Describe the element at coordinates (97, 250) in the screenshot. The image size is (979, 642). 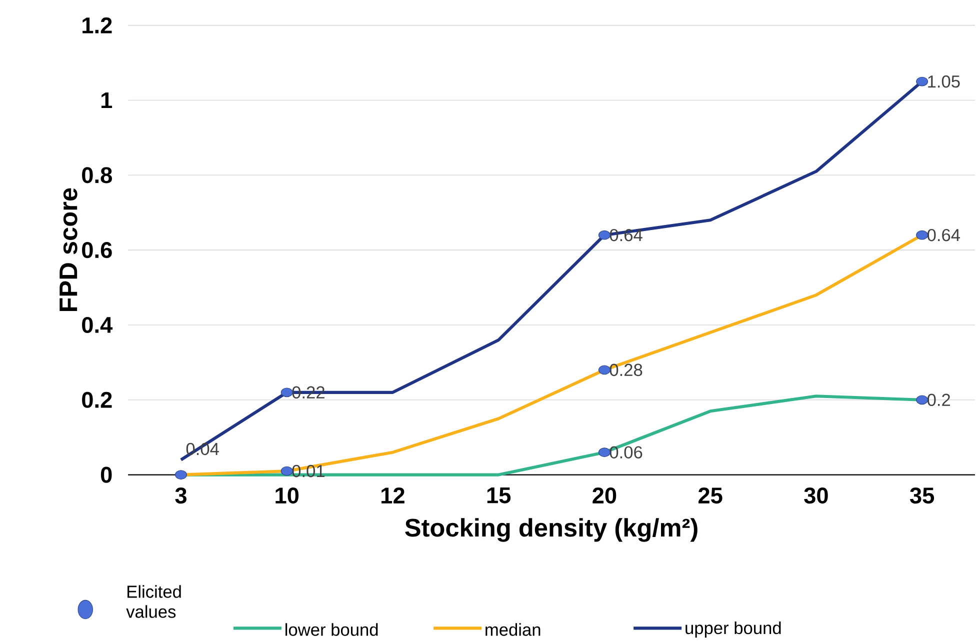
I see `y-tick-label: 0.6` at that location.